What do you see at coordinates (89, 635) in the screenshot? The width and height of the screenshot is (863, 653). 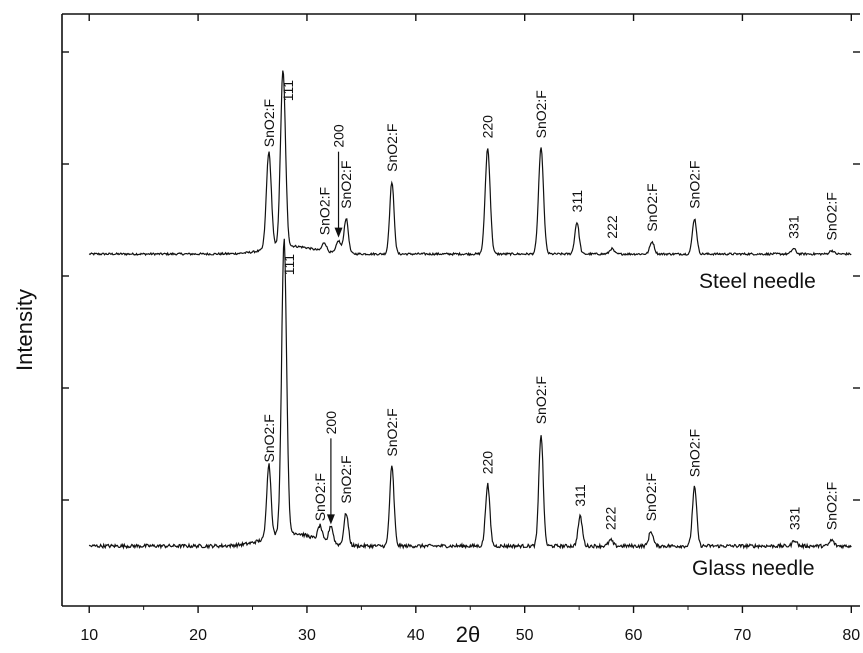 I see `x-tick-label: 10` at bounding box center [89, 635].